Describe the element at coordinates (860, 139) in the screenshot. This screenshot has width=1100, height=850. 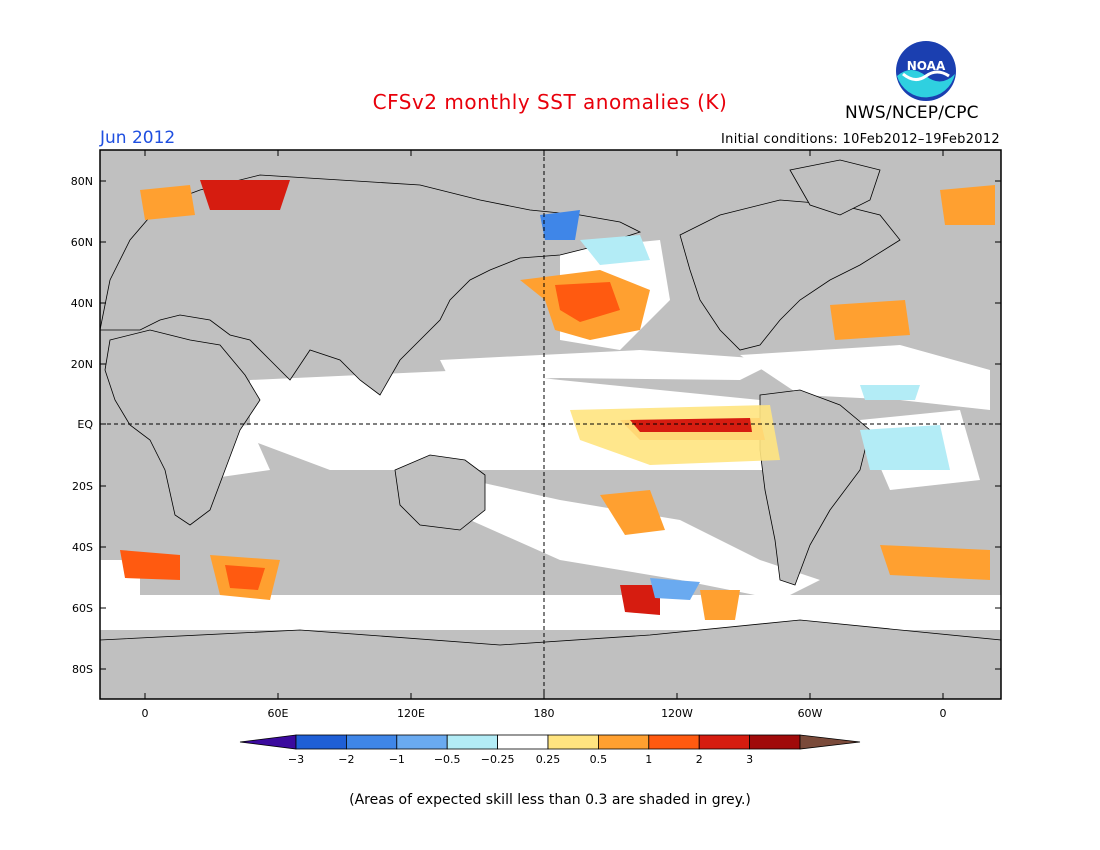
I see `initial-conditions: Initial conditions: 10Feb2012–19Feb2012` at that location.